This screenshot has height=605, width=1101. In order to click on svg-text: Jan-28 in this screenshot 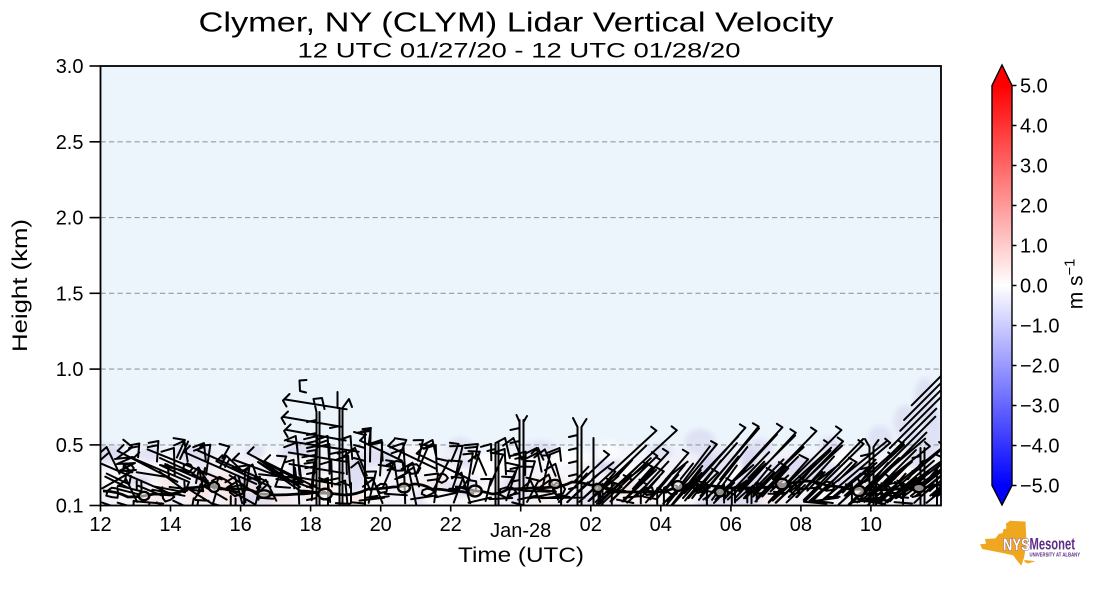, I will do `click(520, 531)`.